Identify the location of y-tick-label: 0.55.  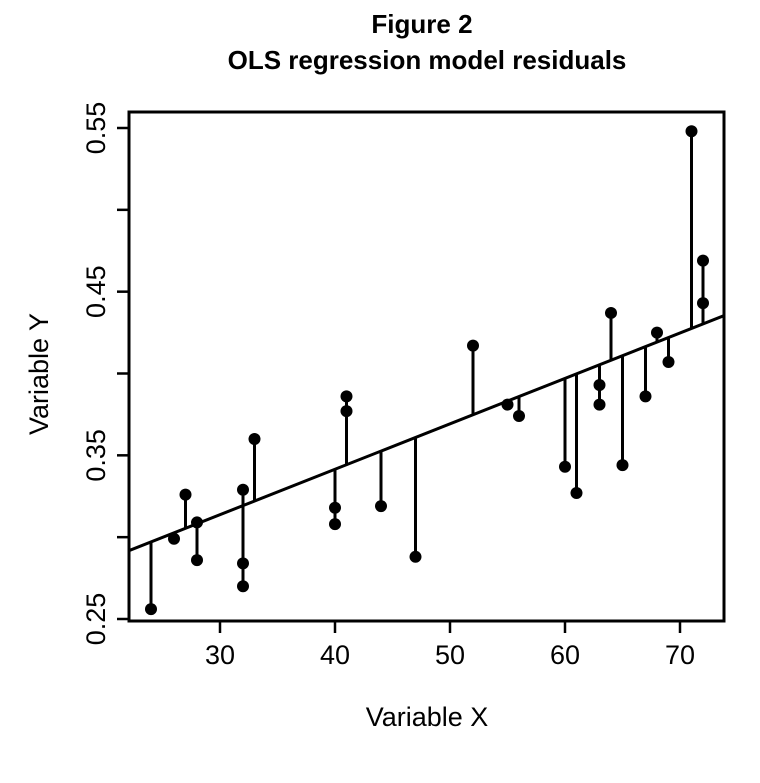
(96, 128).